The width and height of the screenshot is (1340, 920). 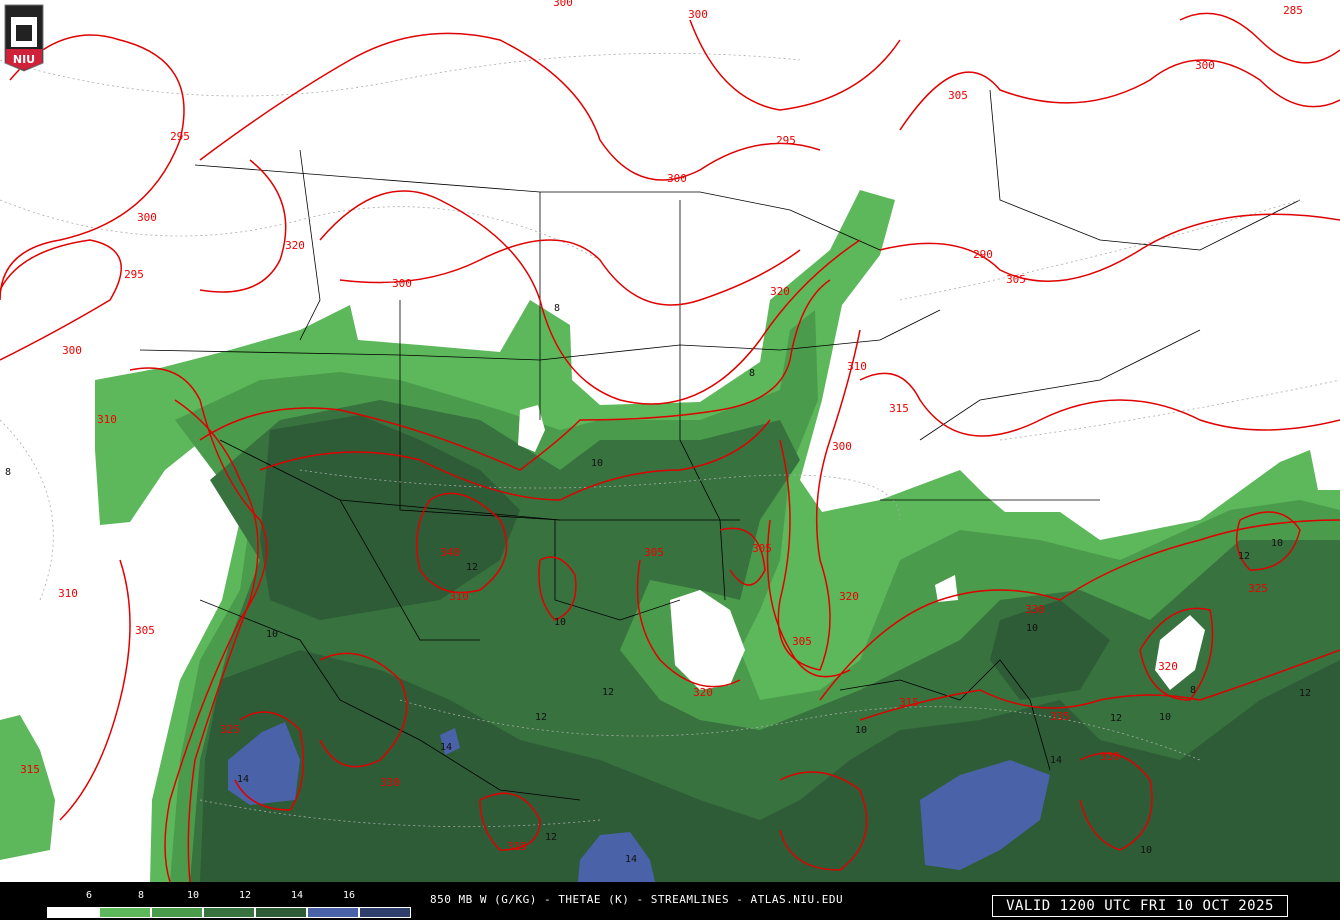 What do you see at coordinates (89, 895) in the screenshot?
I see `legend-tick: 6` at bounding box center [89, 895].